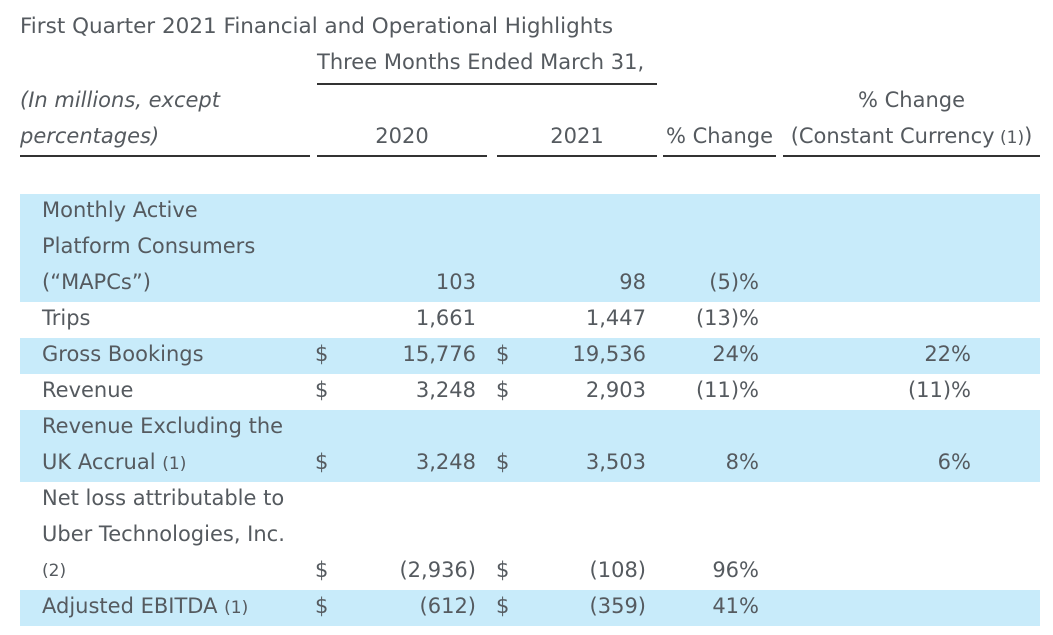  I want to click on value-2021-revenue-ex-uk: 3,503, so click(615, 462).